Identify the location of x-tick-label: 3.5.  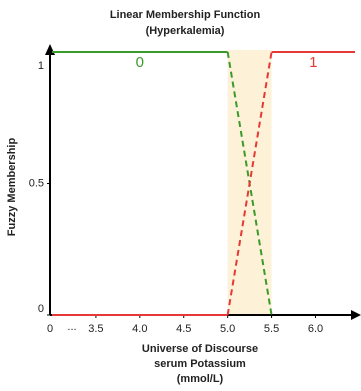
(95, 329).